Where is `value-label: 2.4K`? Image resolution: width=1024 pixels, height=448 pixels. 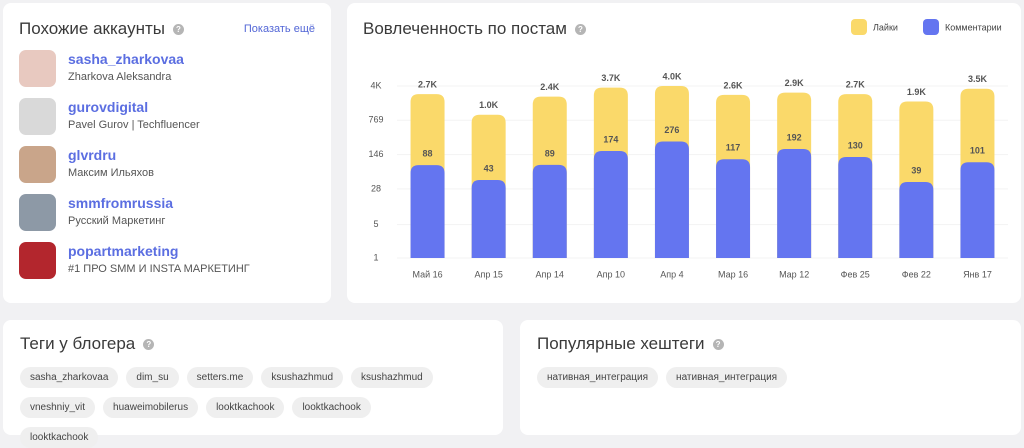
value-label: 2.4K is located at coordinates (550, 87).